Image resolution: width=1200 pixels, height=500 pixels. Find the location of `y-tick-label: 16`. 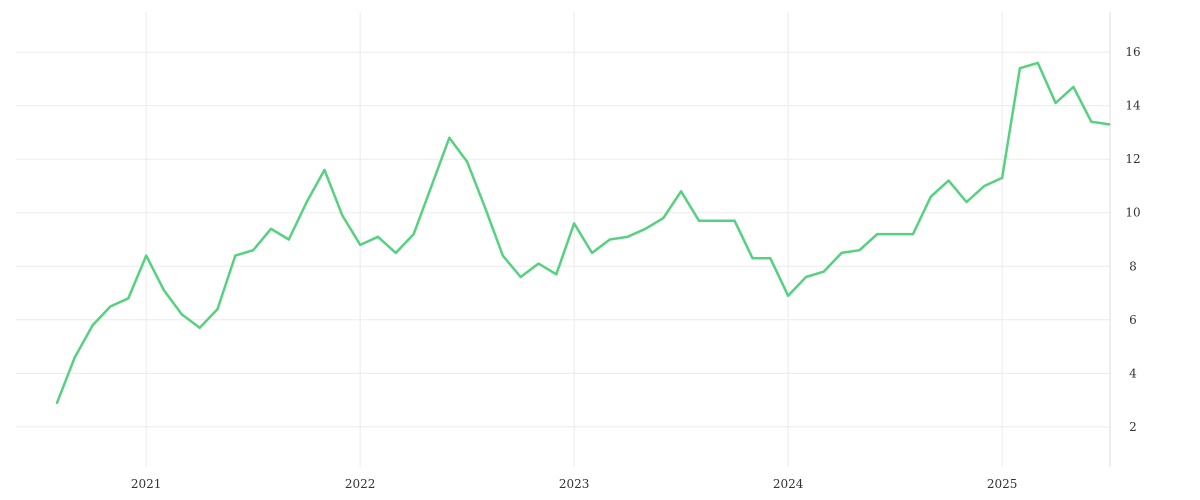

y-tick-label: 16 is located at coordinates (1132, 52).